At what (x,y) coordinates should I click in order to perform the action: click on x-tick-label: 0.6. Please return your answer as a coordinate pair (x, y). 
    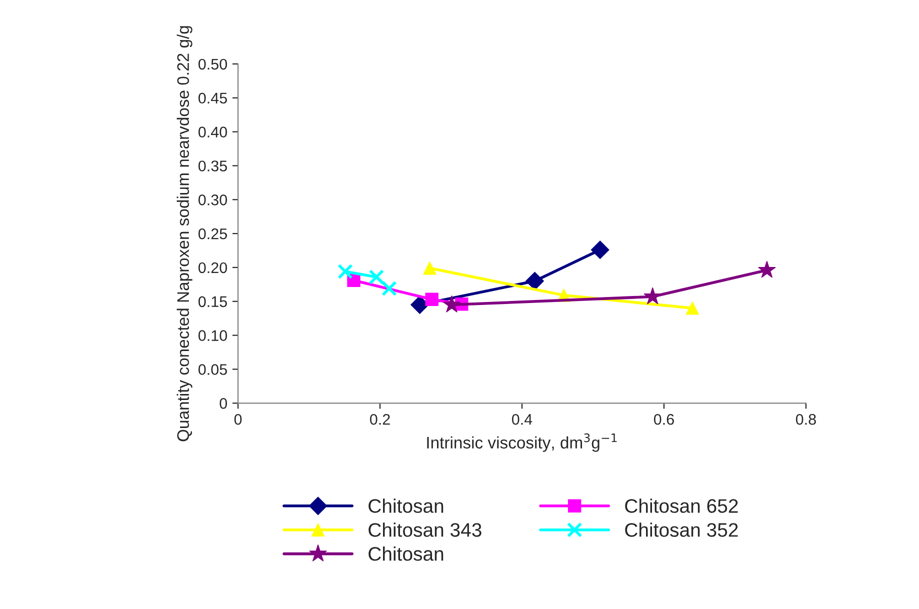
    Looking at the image, I should click on (664, 419).